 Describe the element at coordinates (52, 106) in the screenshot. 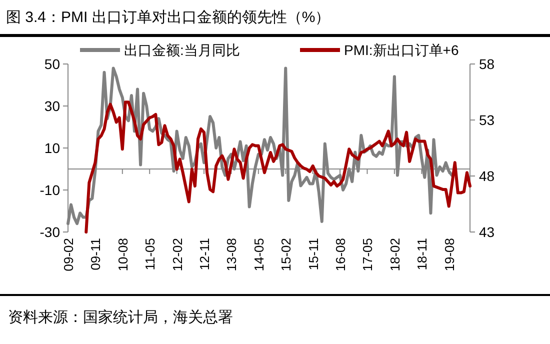

I see `y-tick-label: 30` at that location.